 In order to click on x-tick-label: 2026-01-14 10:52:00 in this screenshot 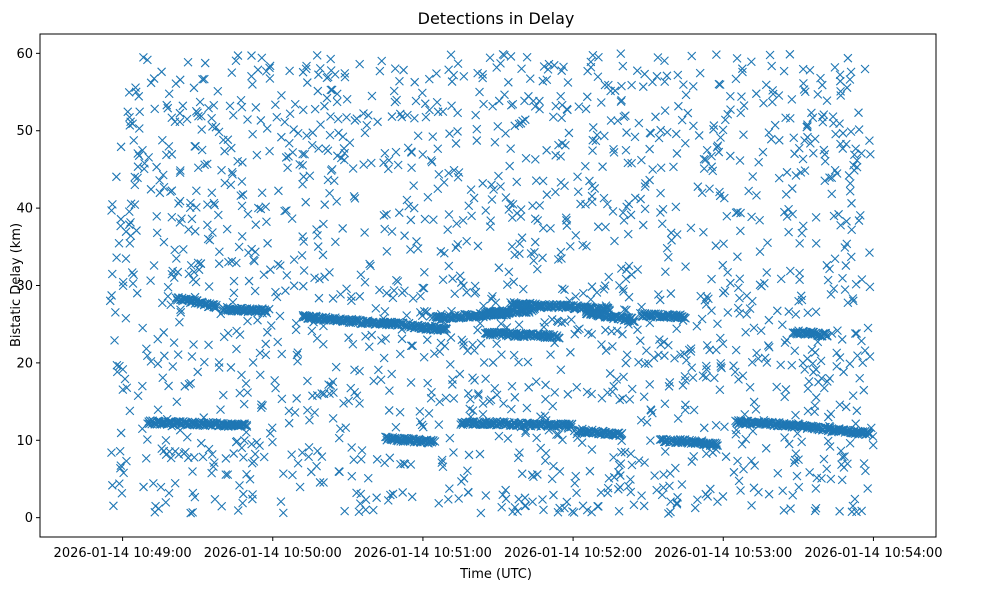, I will do `click(573, 553)`.